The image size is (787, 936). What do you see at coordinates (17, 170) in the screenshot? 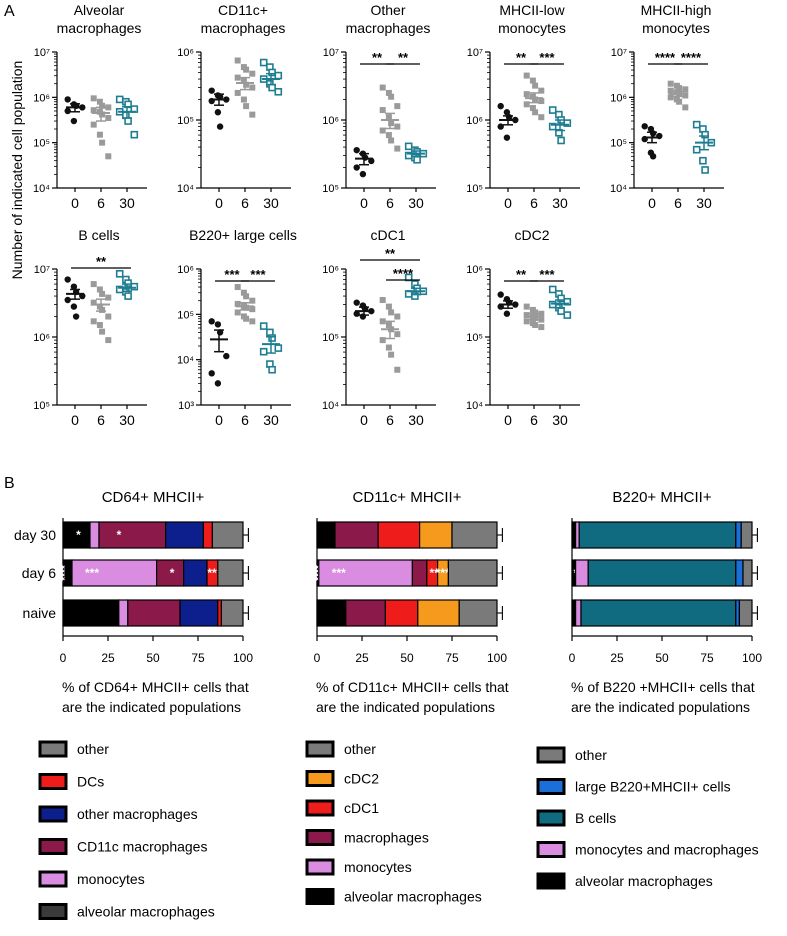
I see `y-axis-label: Number of indicated cell population` at bounding box center [17, 170].